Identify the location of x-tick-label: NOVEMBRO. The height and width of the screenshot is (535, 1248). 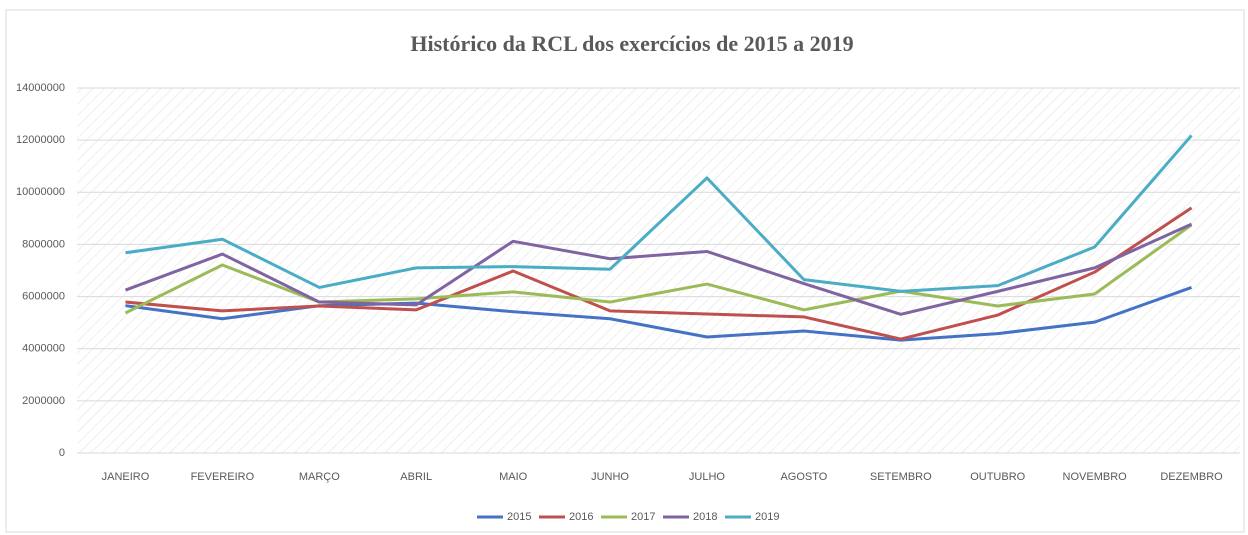
(1095, 477).